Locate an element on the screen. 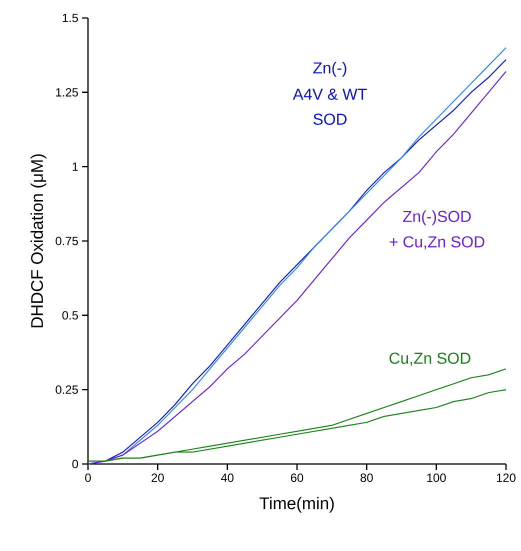 This screenshot has width=521, height=551. x-tick-label: 80 is located at coordinates (366, 478).